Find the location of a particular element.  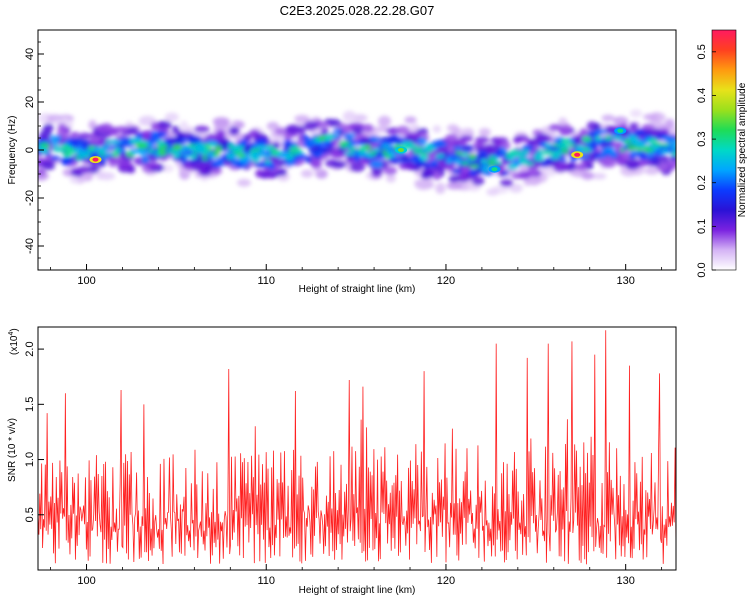

y-tick-label: 2.0 is located at coordinates (30, 348).